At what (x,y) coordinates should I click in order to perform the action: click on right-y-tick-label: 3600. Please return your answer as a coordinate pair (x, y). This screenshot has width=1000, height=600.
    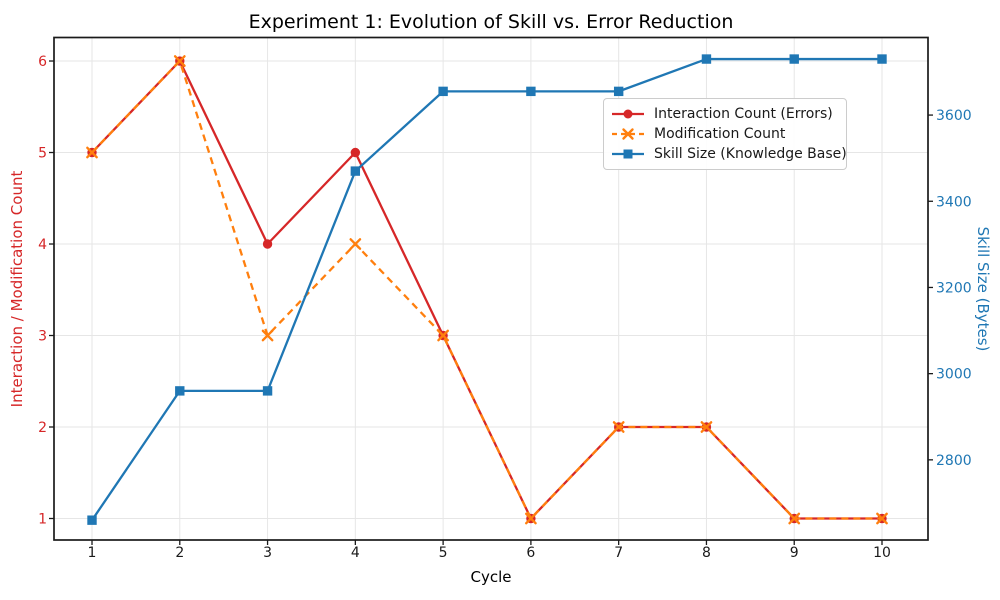
    Looking at the image, I should click on (954, 116).